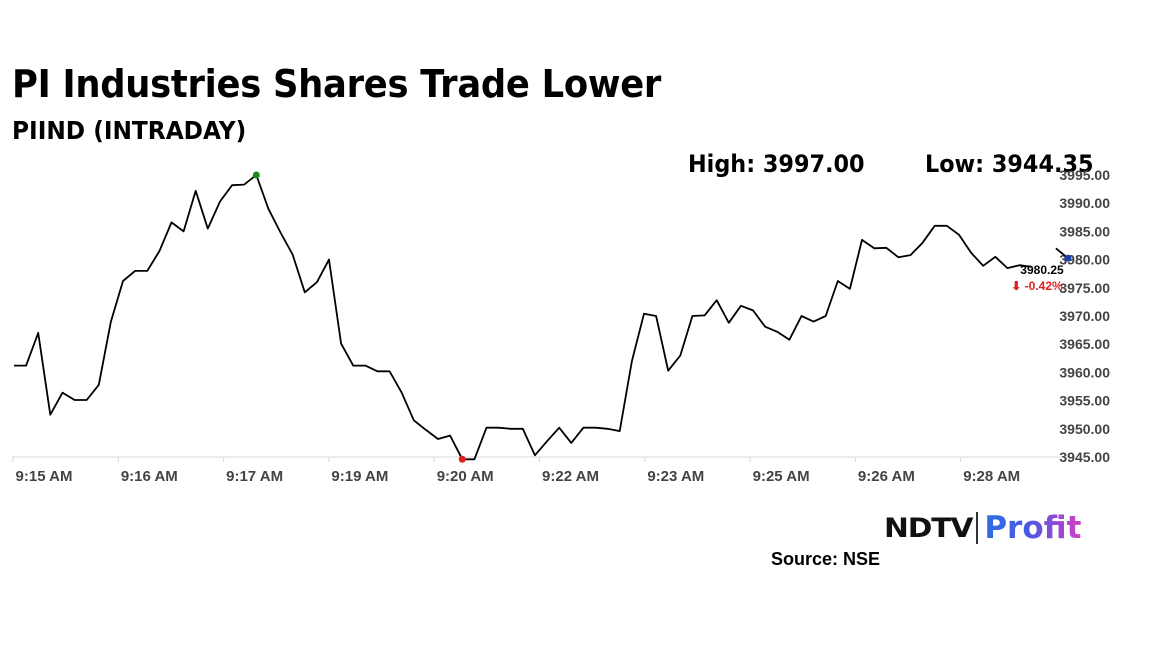 This screenshot has height=648, width=1152. Describe the element at coordinates (1084, 260) in the screenshot. I see `y-tick-label: 3980.00` at that location.